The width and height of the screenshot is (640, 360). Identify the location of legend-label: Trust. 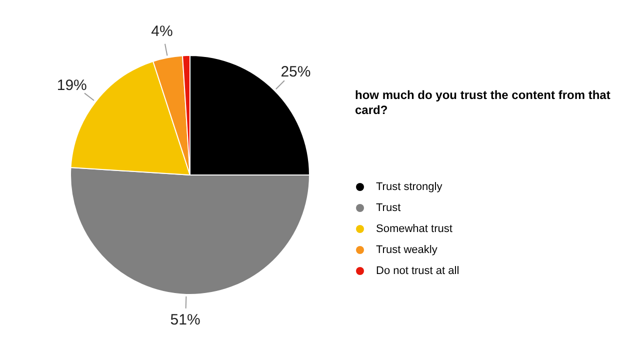
(388, 208).